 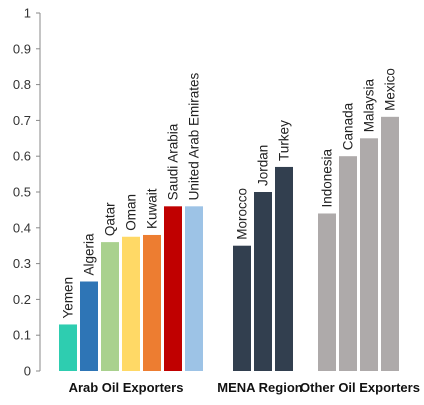 I want to click on bar-label: Kuwait, so click(x=152, y=208).